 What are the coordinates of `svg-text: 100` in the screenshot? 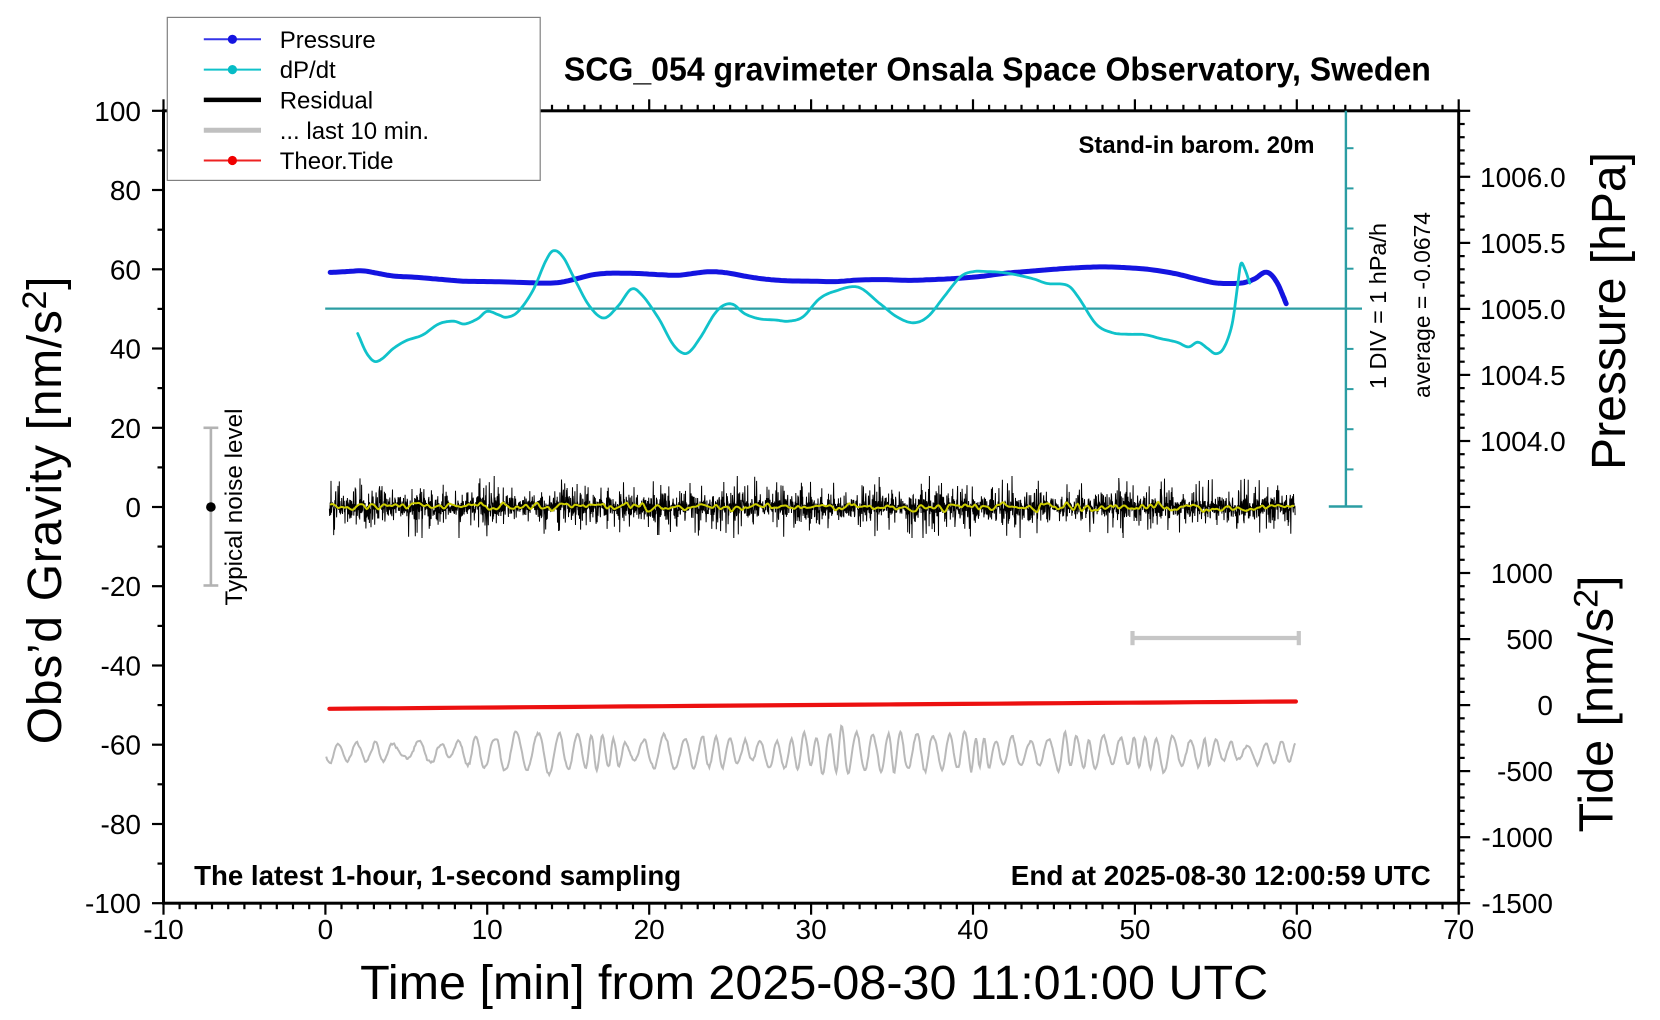 It's located at (117, 111).